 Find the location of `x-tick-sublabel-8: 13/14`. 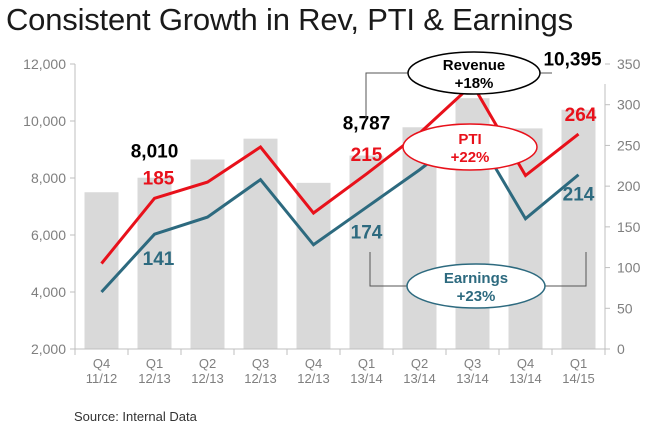

x-tick-sublabel-8: 13/14 is located at coordinates (525, 378).